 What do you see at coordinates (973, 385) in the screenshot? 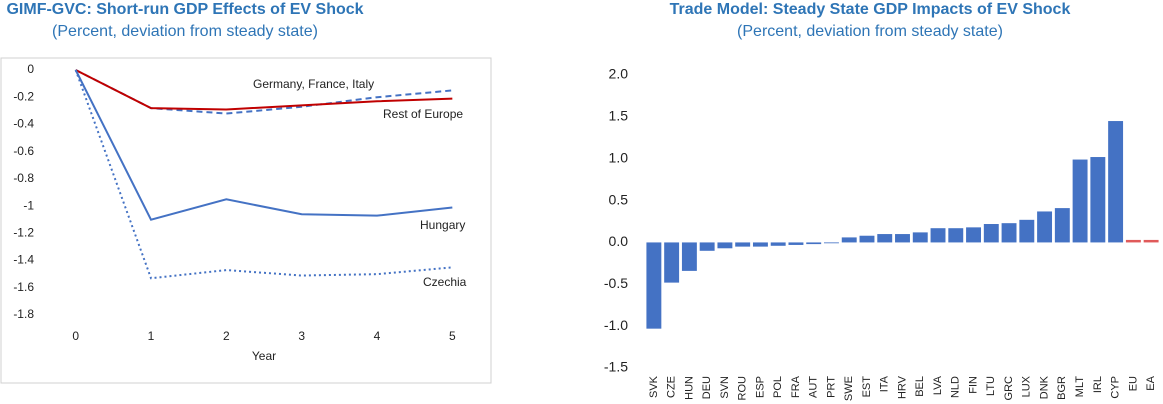
I see `x-tick-label: FIN` at bounding box center [973, 385].